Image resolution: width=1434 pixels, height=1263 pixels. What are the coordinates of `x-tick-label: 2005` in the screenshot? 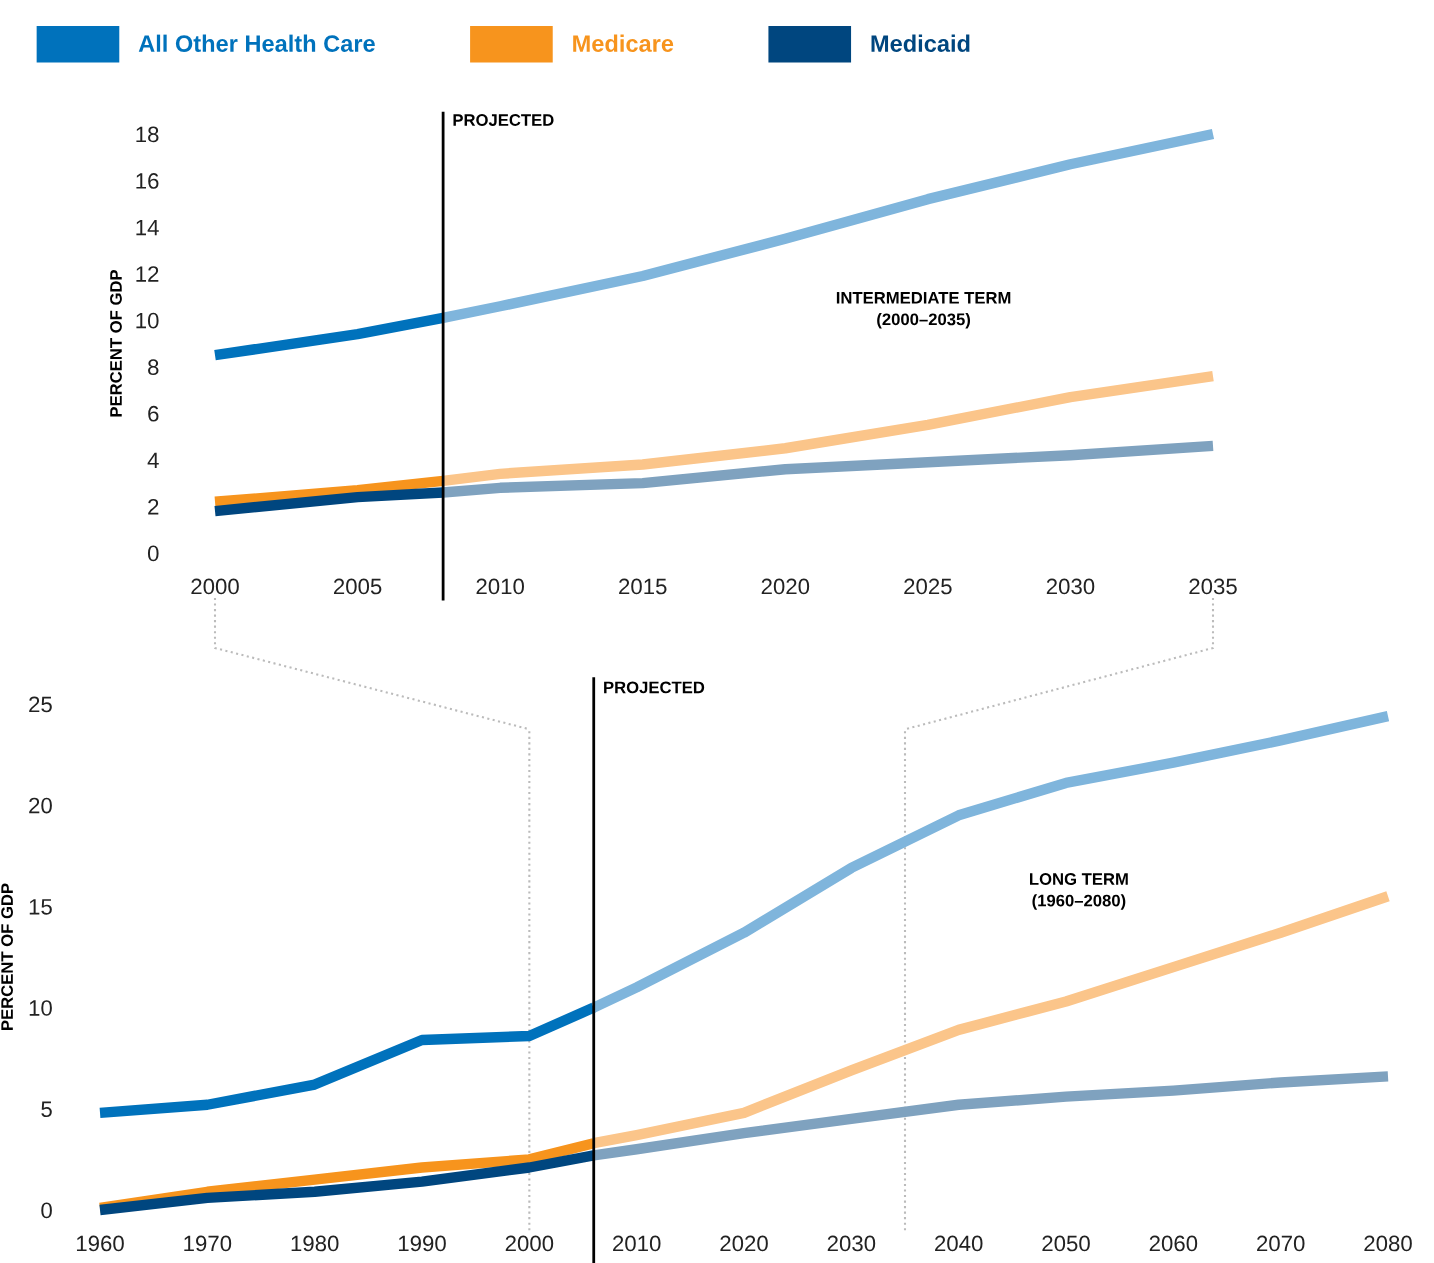 It's located at (357, 586).